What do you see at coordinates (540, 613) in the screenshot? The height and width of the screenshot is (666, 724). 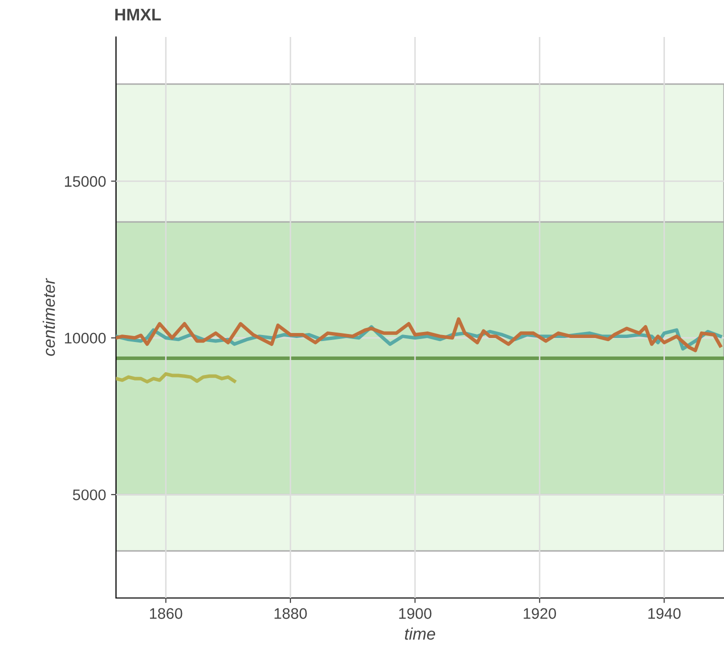 I see `x-tick-label: 1920` at bounding box center [540, 613].